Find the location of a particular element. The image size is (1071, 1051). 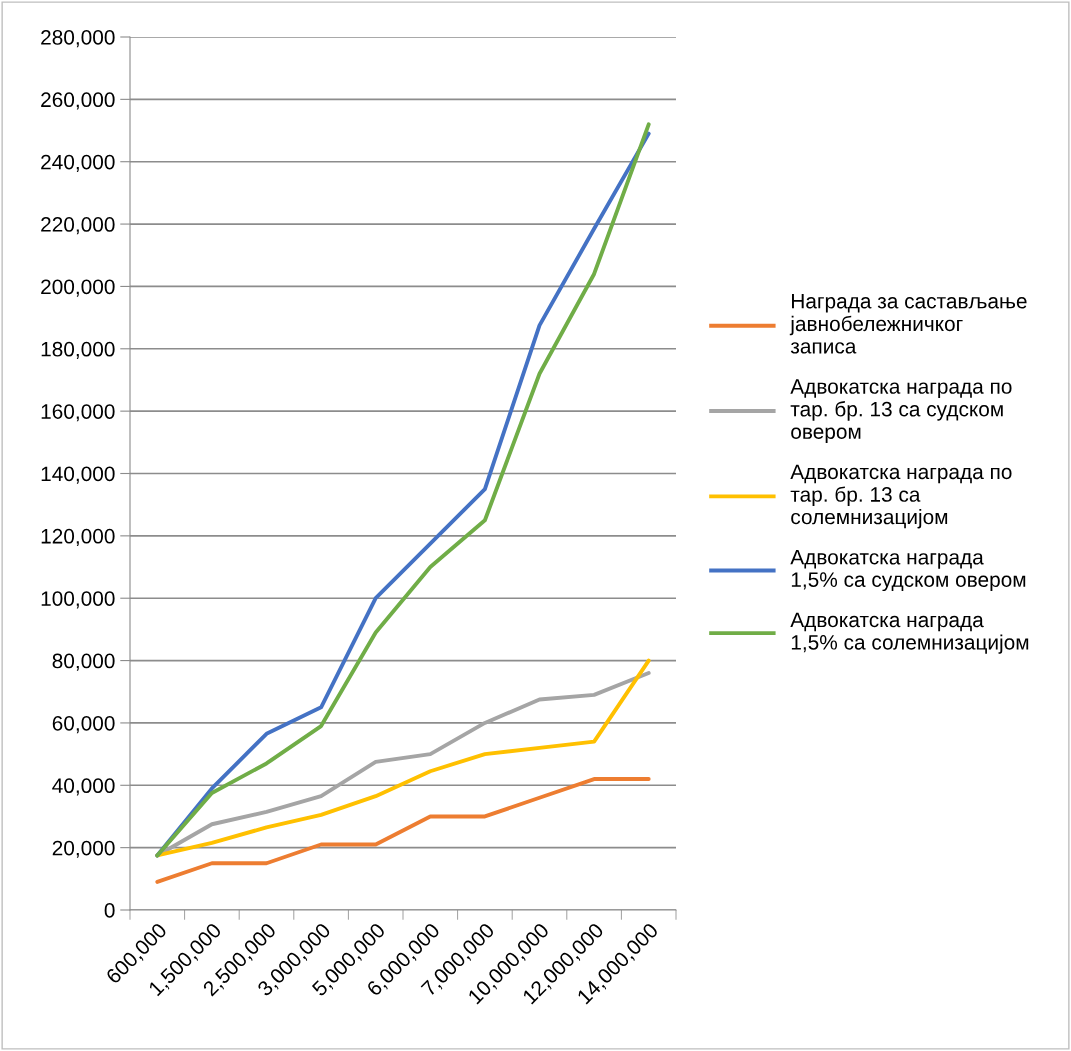

y-tick-label: 140,000 is located at coordinates (78, 475).